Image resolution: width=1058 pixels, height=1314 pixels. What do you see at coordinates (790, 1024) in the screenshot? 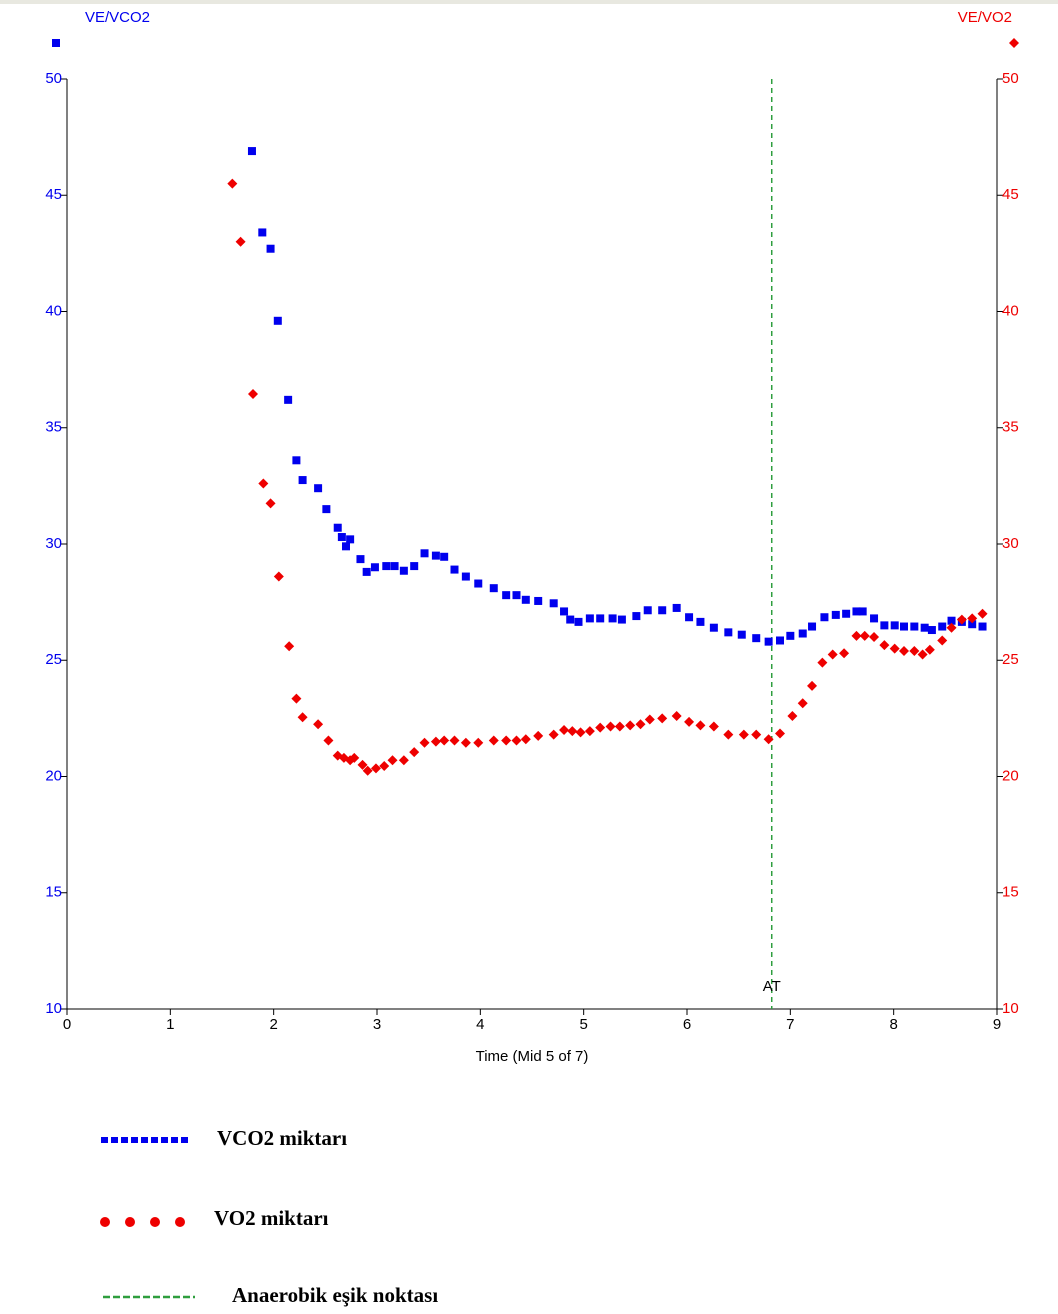
I see `x-tick-label: 7` at bounding box center [790, 1024].